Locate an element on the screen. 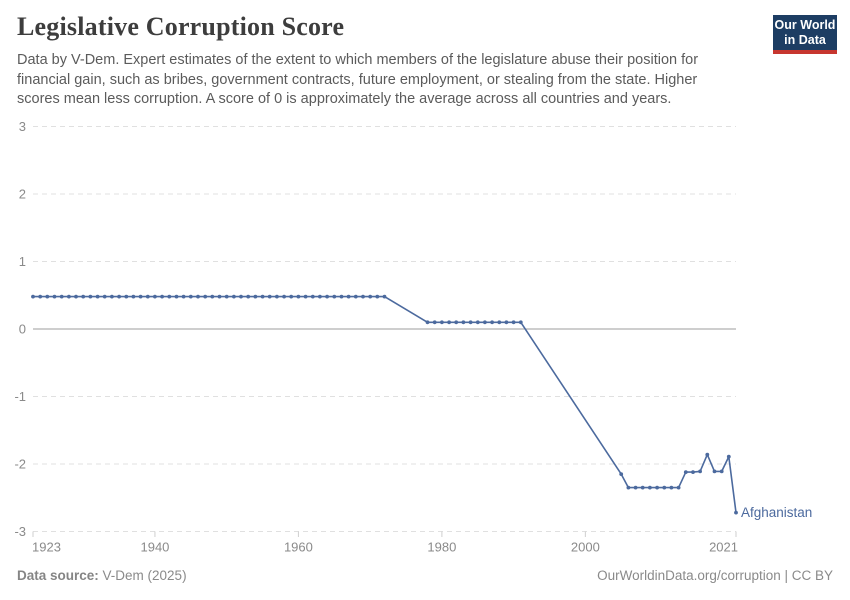 The image size is (850, 600). y-axis-tick-label: -3 is located at coordinates (20, 531).